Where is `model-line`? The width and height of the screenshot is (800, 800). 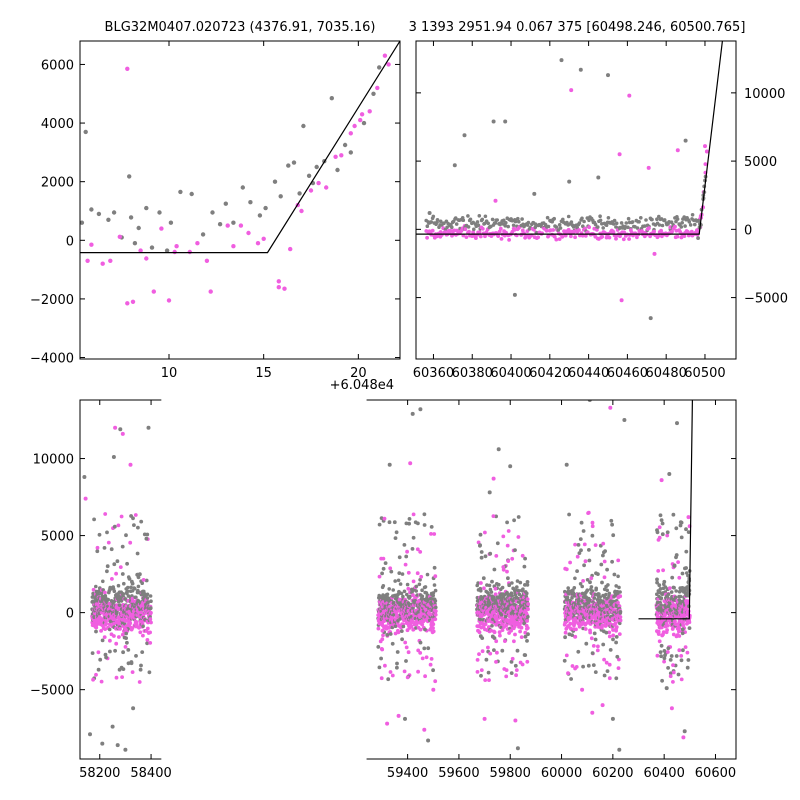
model-line is located at coordinates (240, 147).